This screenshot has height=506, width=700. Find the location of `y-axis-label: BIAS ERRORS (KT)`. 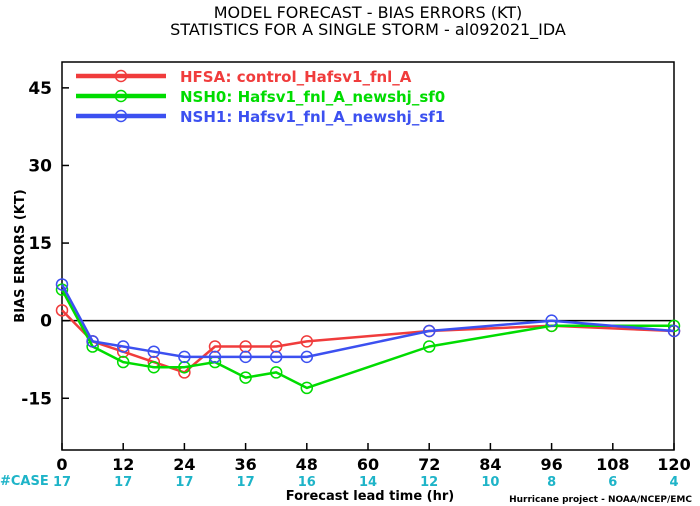

y-axis-label: BIAS ERRORS (KT) is located at coordinates (20, 255).